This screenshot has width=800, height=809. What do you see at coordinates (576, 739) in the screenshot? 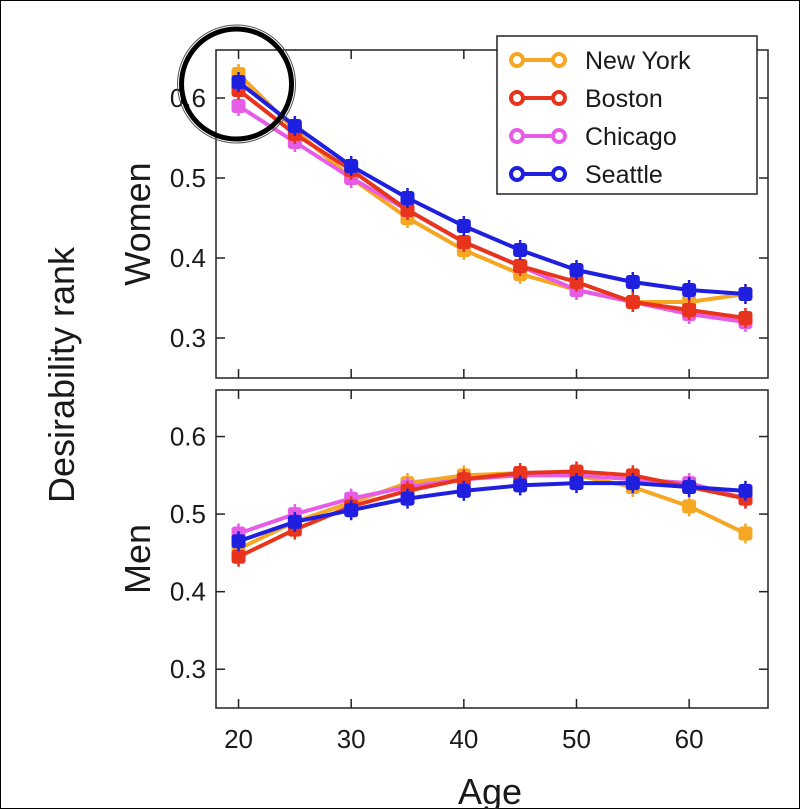
I see `x-tick-label: 50` at bounding box center [576, 739].